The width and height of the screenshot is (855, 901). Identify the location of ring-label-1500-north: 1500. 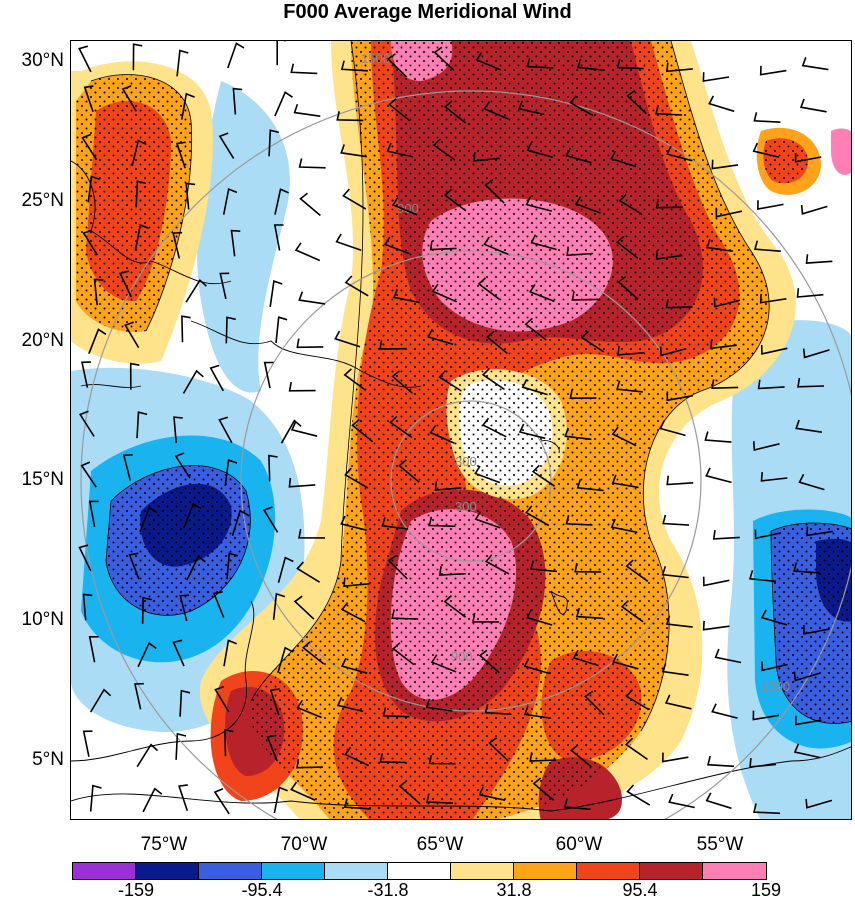
(375, 58).